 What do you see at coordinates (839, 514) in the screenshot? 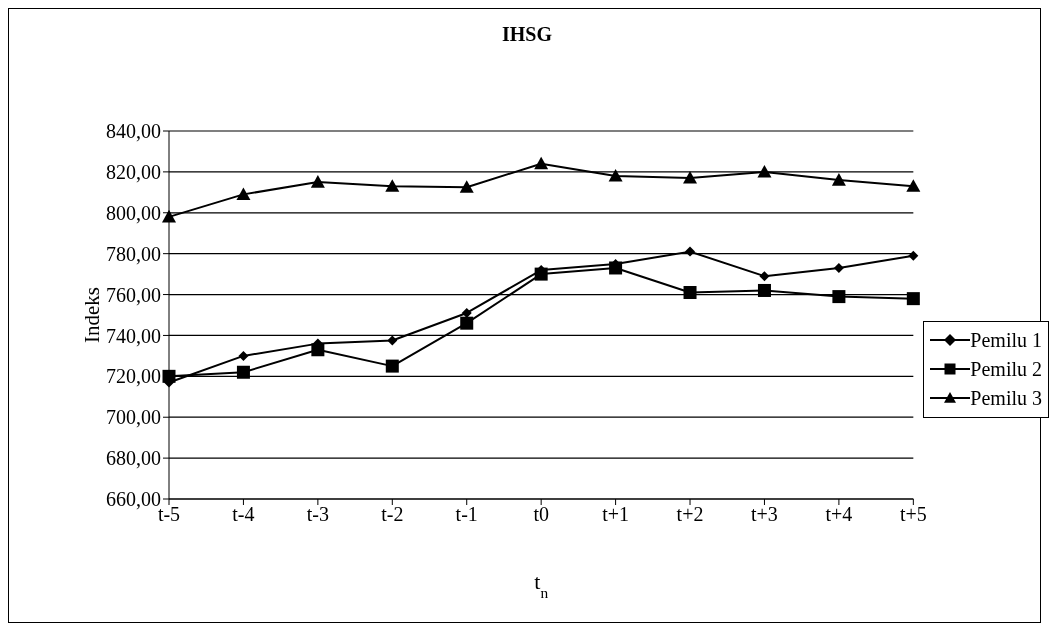
I see `x-tick-label: t+4` at bounding box center [839, 514].